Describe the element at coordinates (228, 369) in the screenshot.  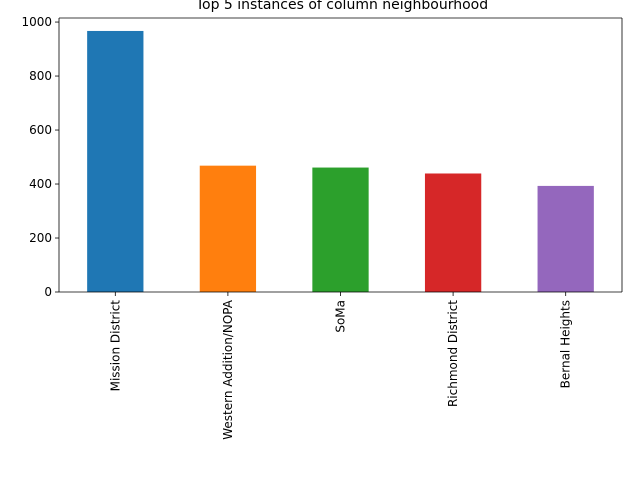
I see `x-tick-label: Western Addition/NOPA` at that location.